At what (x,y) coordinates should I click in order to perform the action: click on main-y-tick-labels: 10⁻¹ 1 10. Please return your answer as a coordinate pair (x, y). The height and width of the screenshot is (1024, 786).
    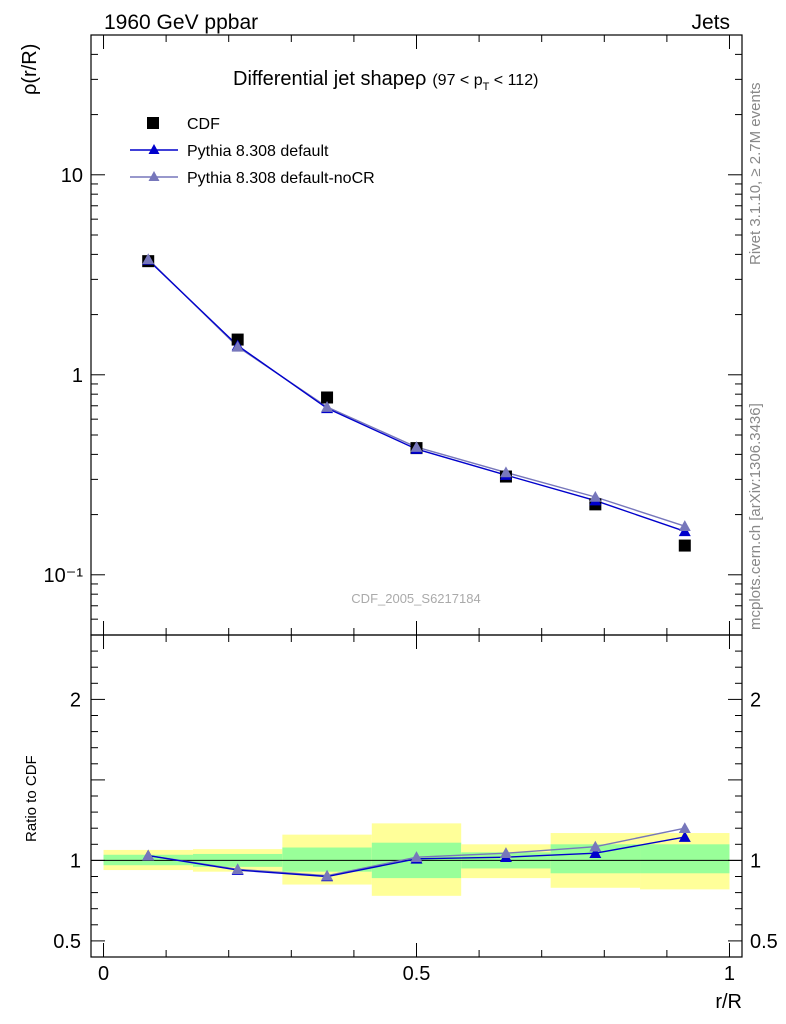
    Looking at the image, I should click on (64, 376).